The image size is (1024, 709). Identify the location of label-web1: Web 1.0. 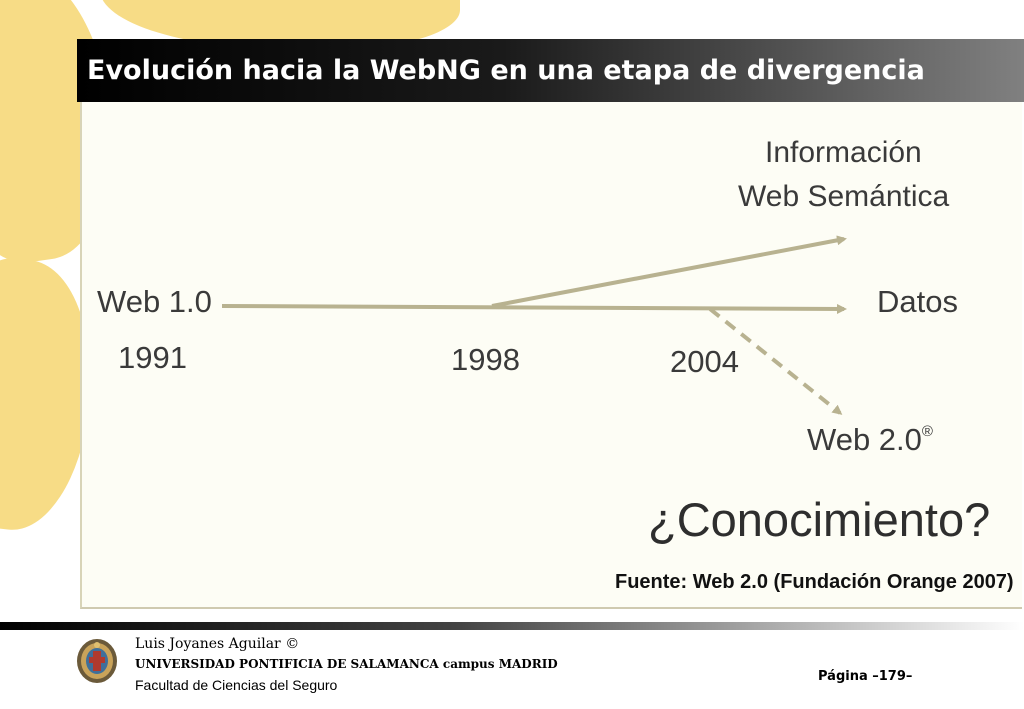
(154, 301).